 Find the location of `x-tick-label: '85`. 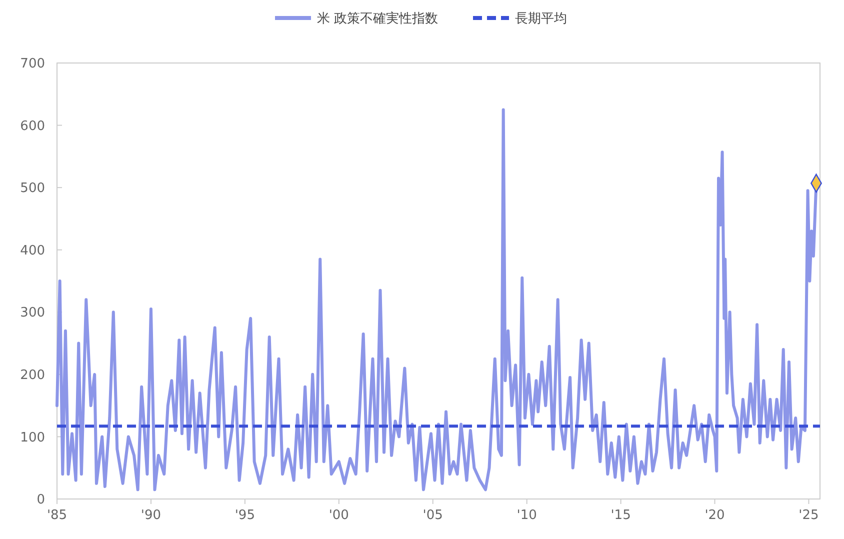

x-tick-label: '85 is located at coordinates (57, 515).